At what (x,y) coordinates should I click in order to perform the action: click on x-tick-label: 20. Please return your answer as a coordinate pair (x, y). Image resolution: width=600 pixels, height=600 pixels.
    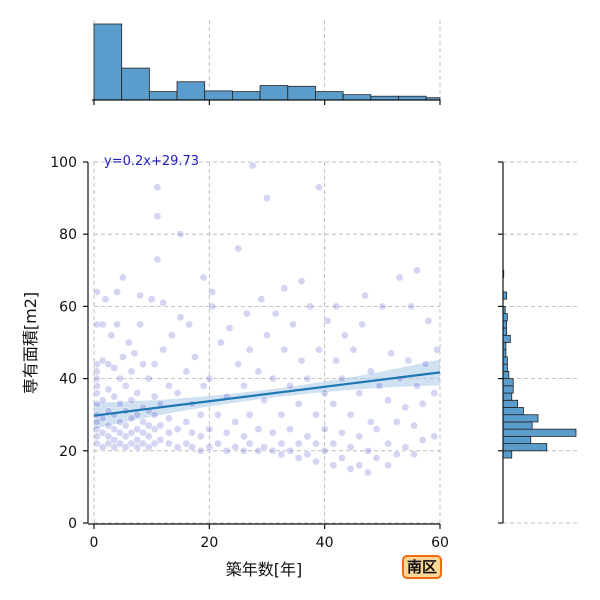
    Looking at the image, I should click on (209, 543).